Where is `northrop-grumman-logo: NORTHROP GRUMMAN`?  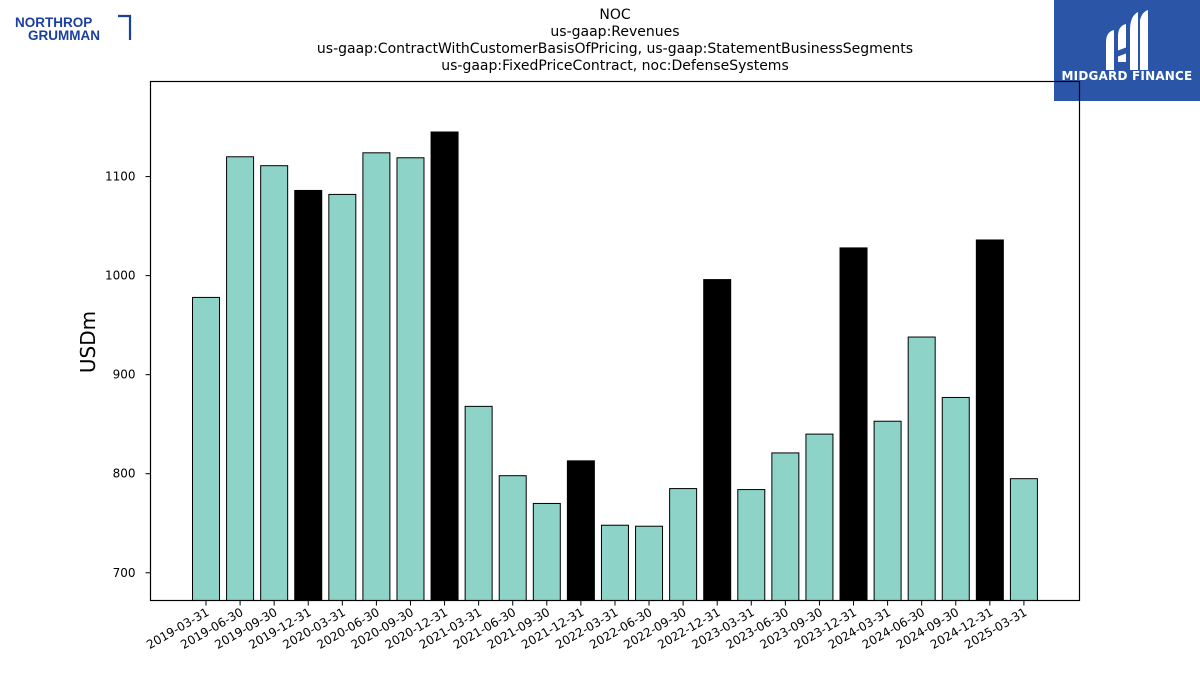
northrop-grumman-logo: NORTHROP GRUMMAN is located at coordinates (73, 28).